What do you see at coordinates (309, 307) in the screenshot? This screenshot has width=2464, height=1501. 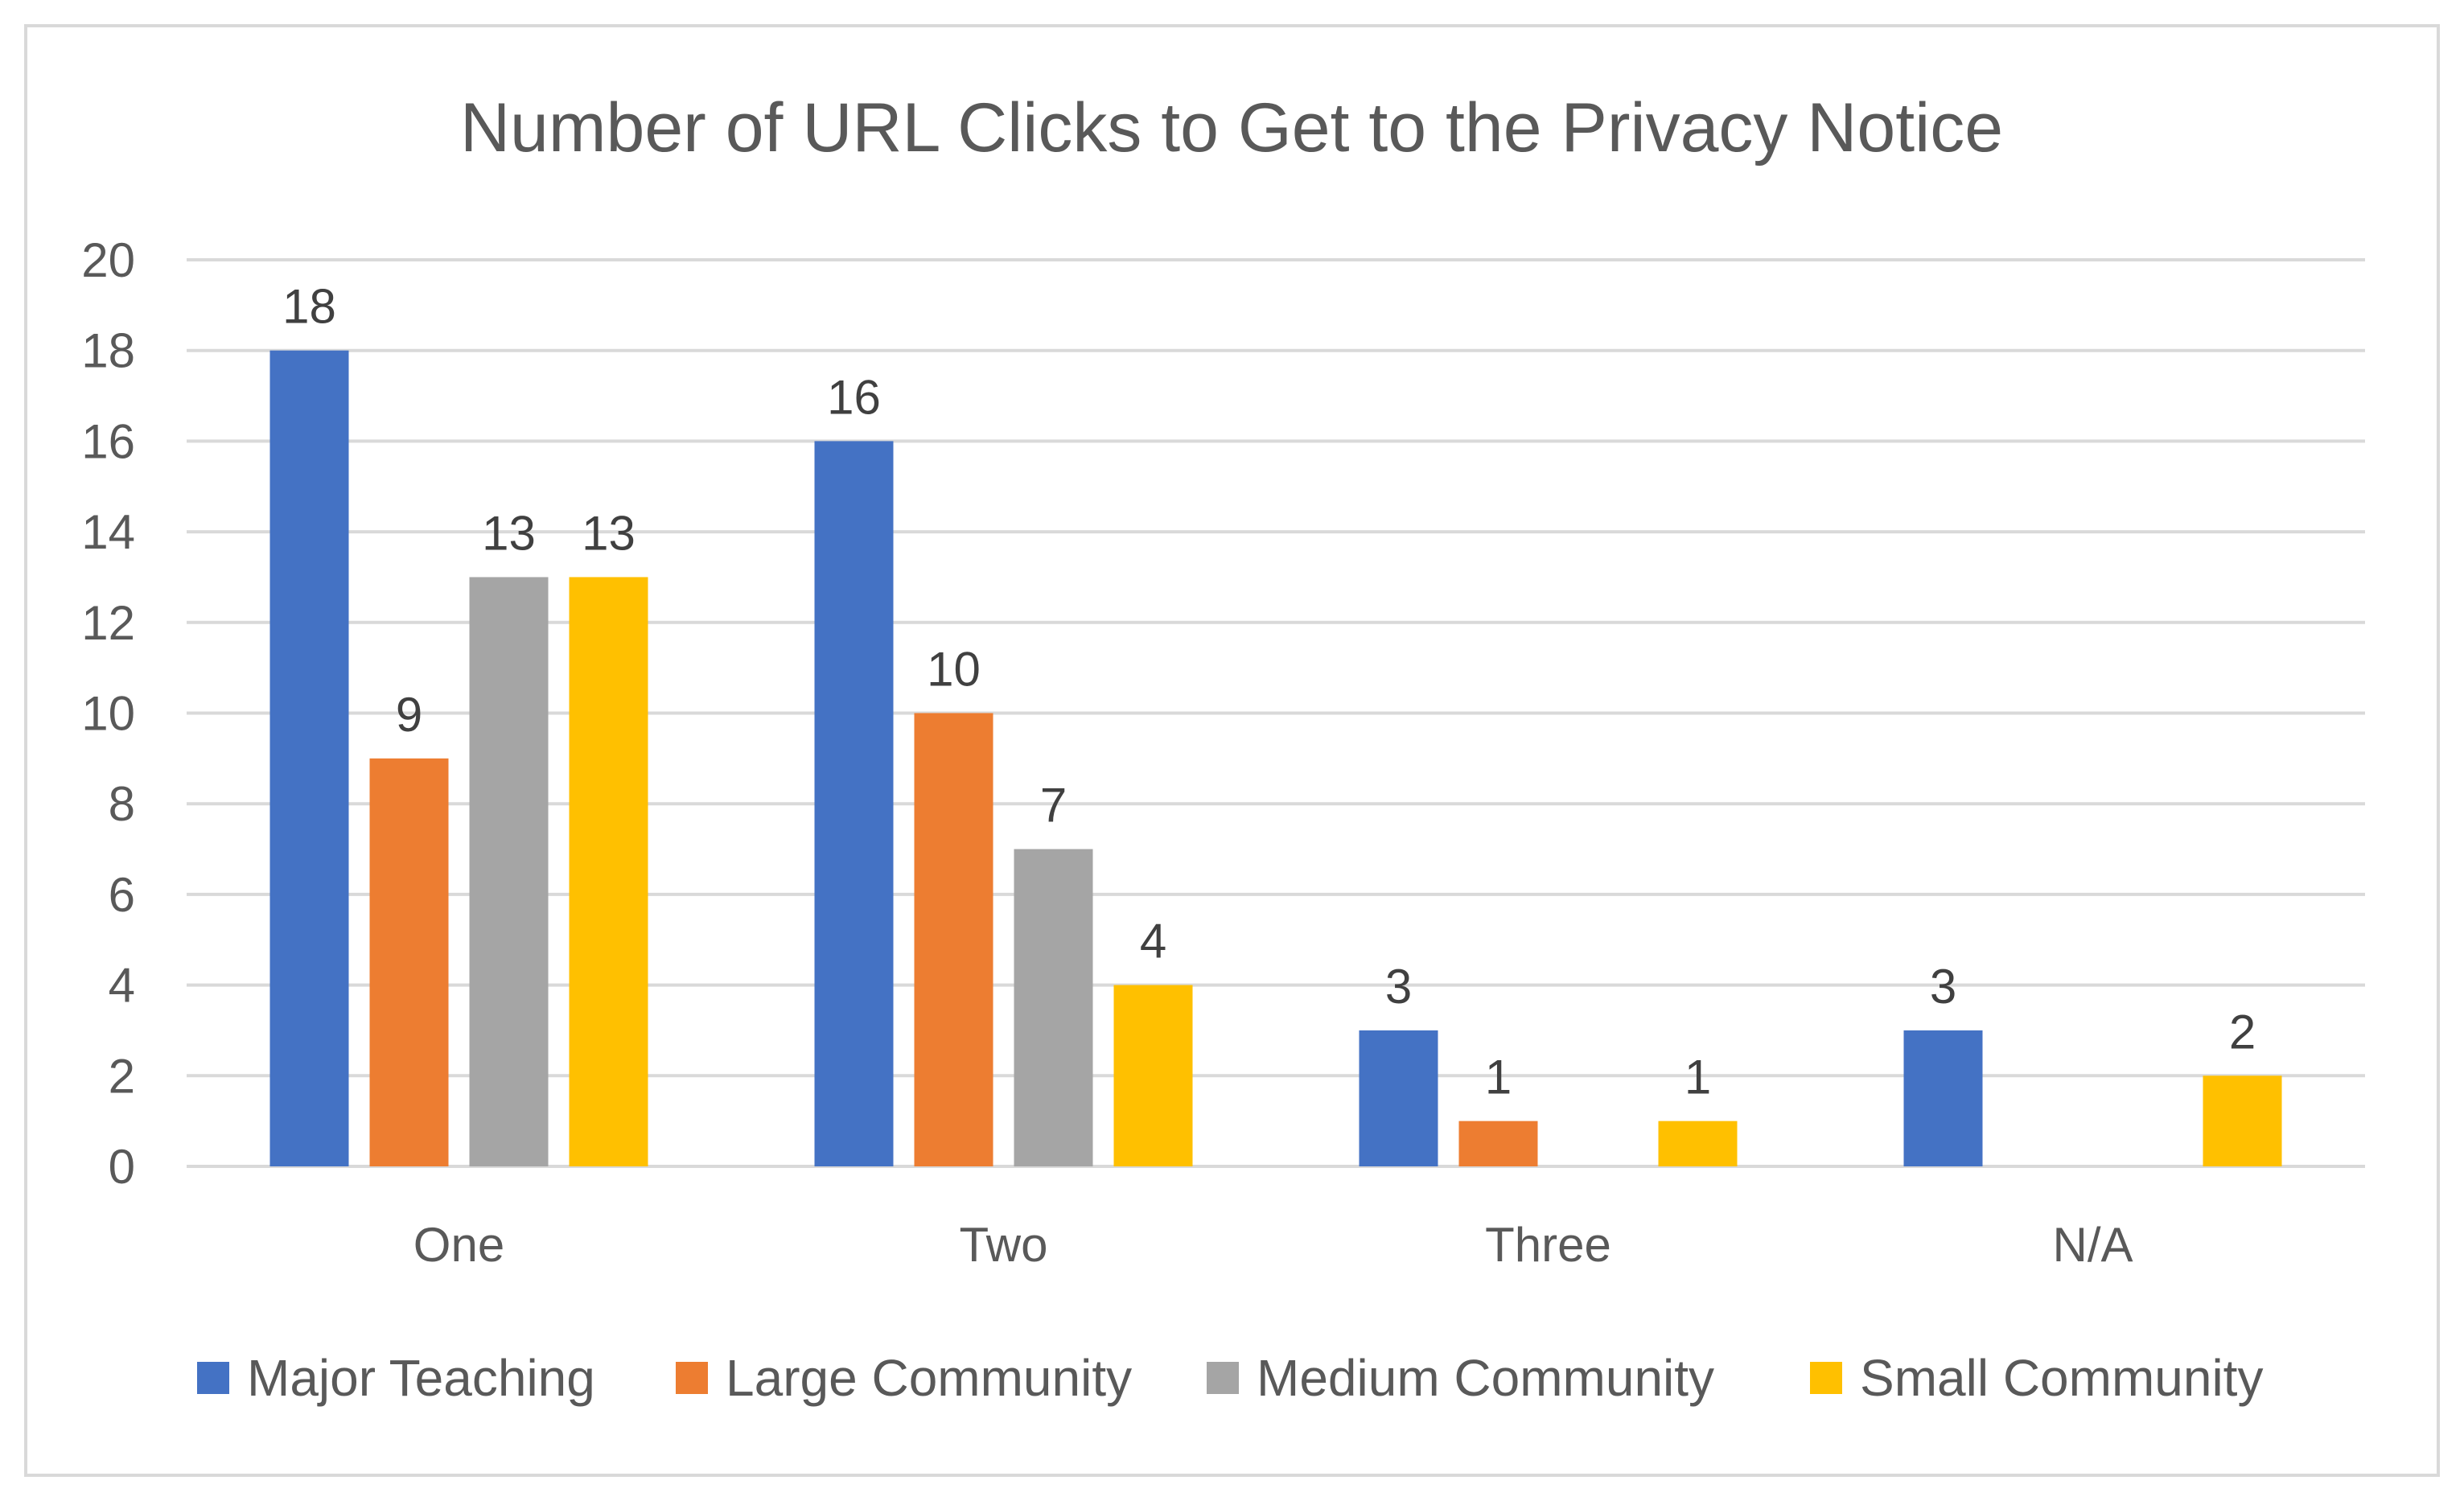 I see `data-label: 18` at bounding box center [309, 307].